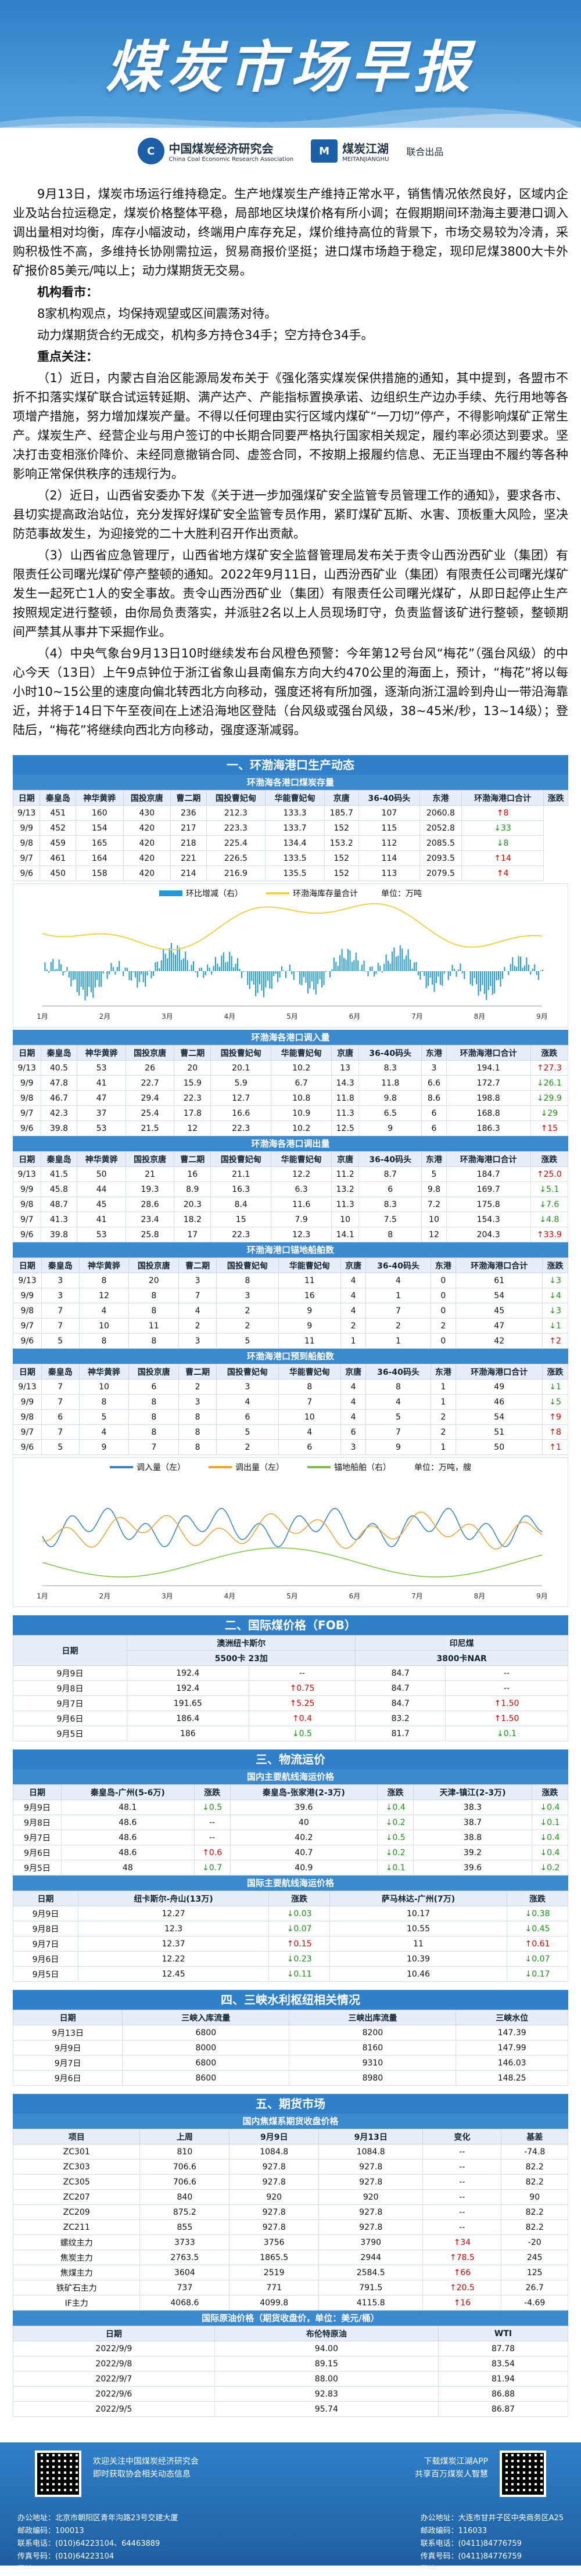  Describe the element at coordinates (401, 1703) in the screenshot. I see `table-cell: 84.7` at that location.